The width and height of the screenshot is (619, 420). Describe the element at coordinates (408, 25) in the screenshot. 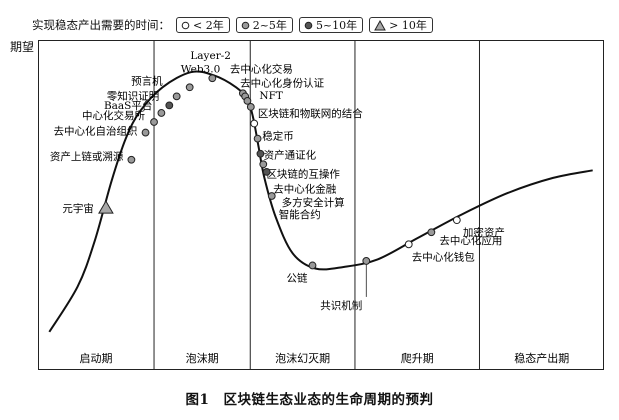

I see `legend-label-gt10: > 10年` at that location.